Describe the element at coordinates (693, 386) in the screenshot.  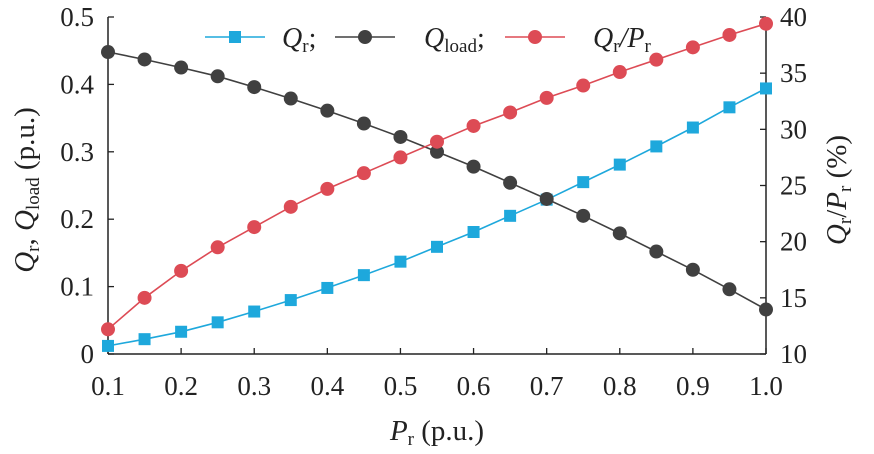
I see `x-tick-label: 0.9` at that location.